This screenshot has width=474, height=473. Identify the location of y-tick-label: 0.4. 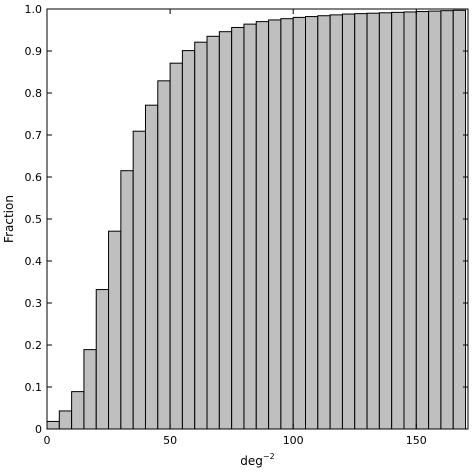
(34, 261).